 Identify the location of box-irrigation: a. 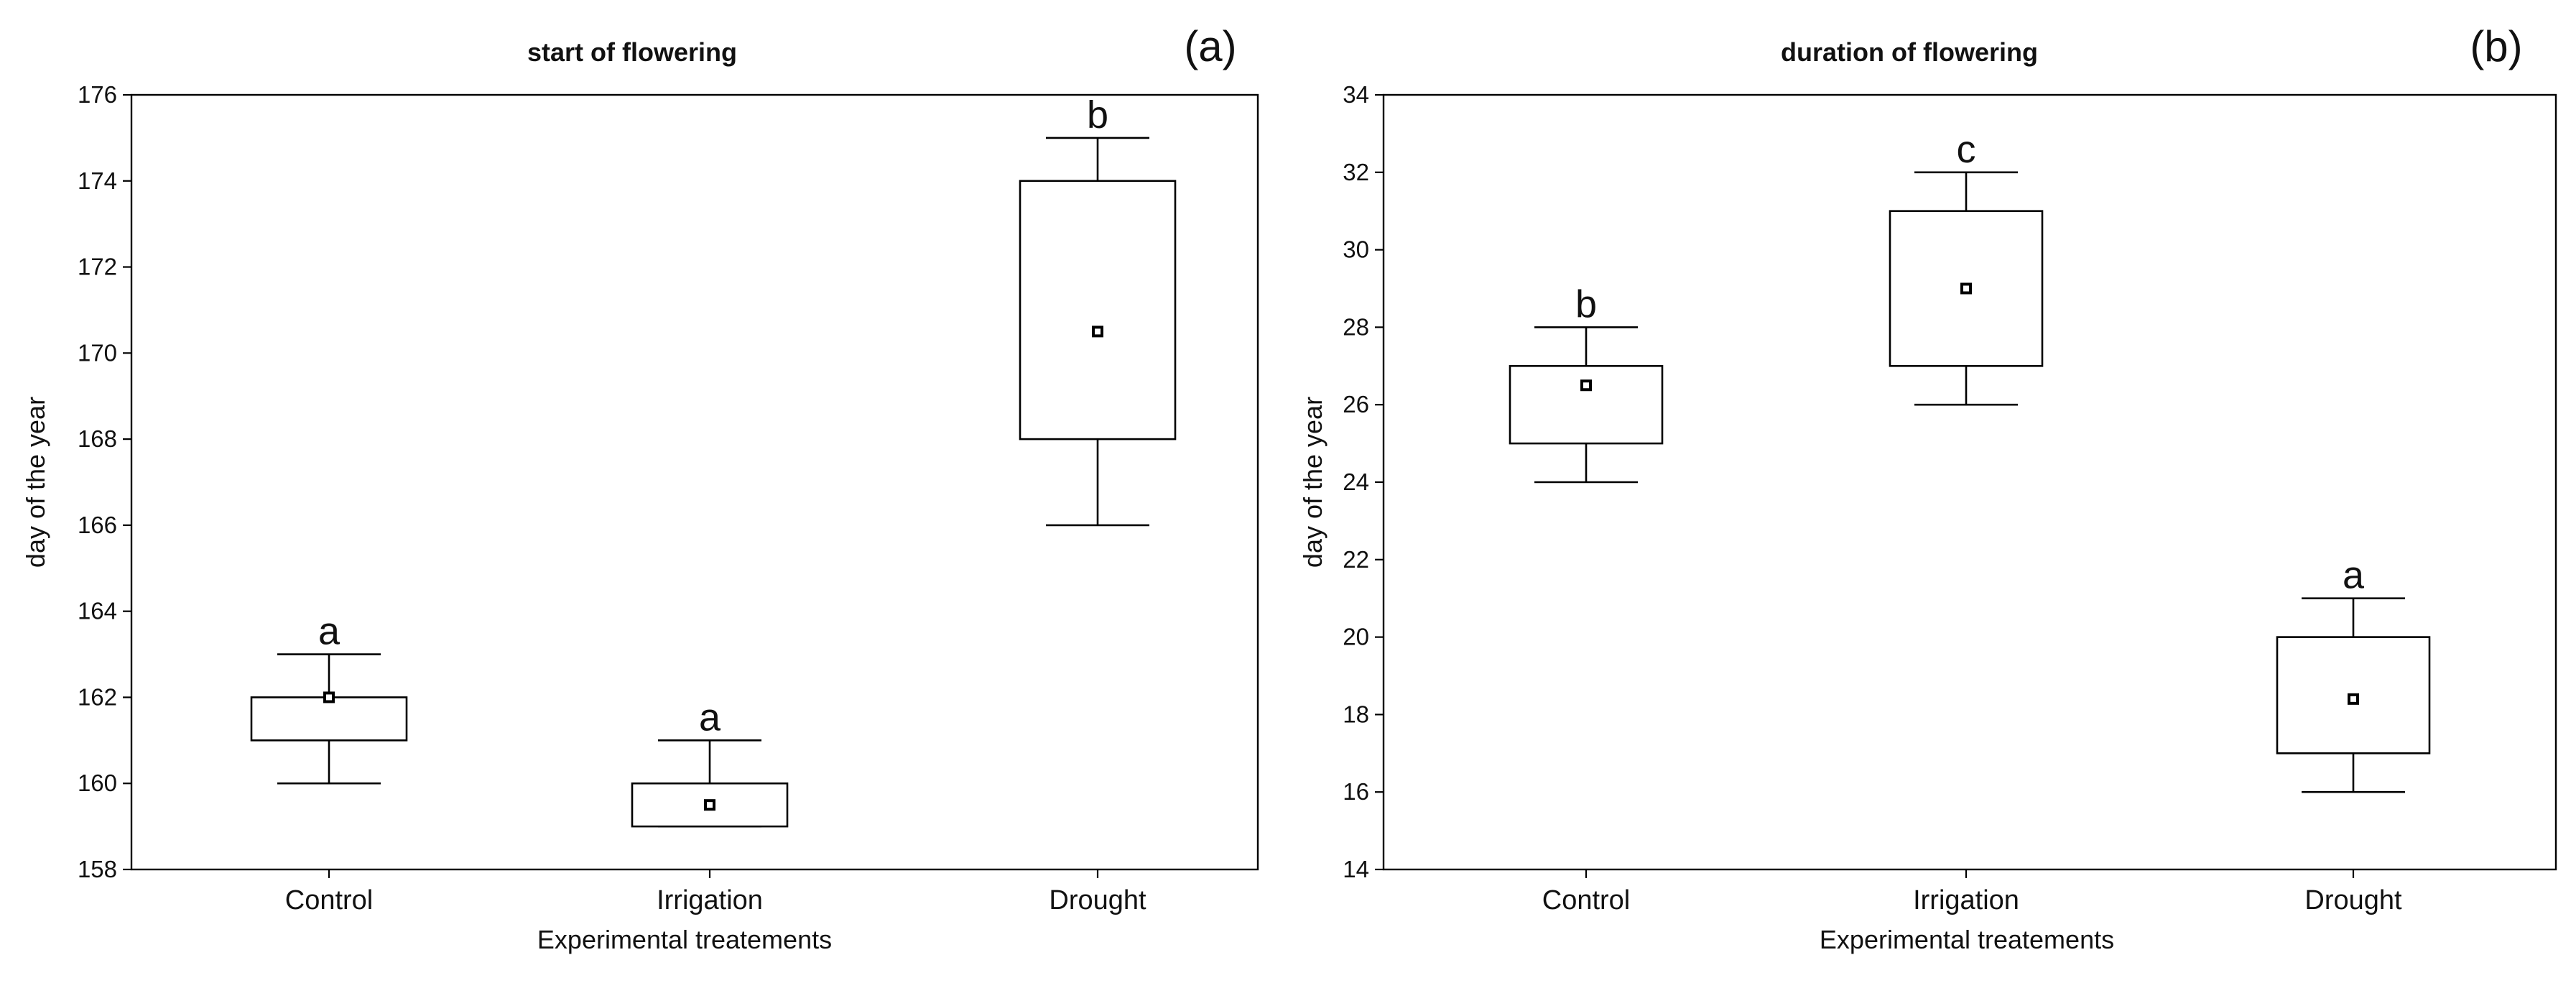
(710, 762).